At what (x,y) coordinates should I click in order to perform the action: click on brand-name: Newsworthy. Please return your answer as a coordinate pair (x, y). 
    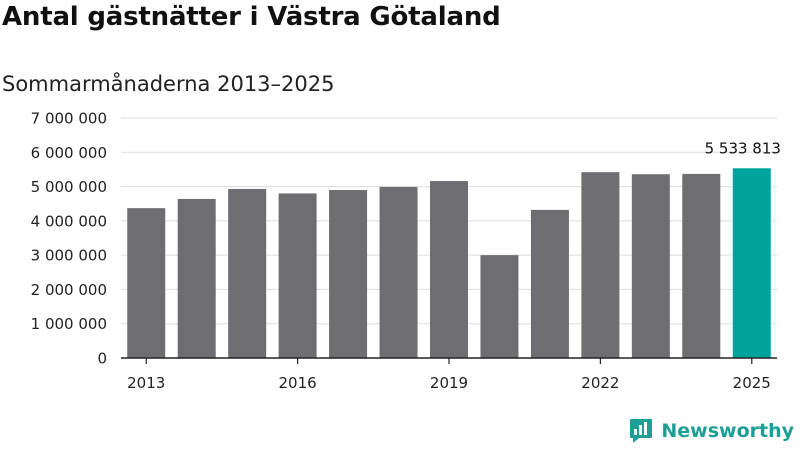
    Looking at the image, I should click on (727, 431).